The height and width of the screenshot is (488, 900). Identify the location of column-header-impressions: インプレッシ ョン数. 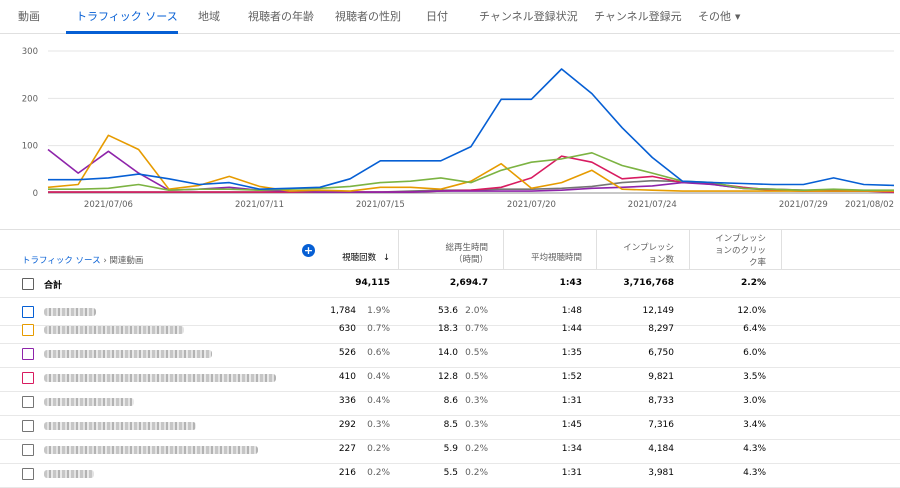
(642, 254).